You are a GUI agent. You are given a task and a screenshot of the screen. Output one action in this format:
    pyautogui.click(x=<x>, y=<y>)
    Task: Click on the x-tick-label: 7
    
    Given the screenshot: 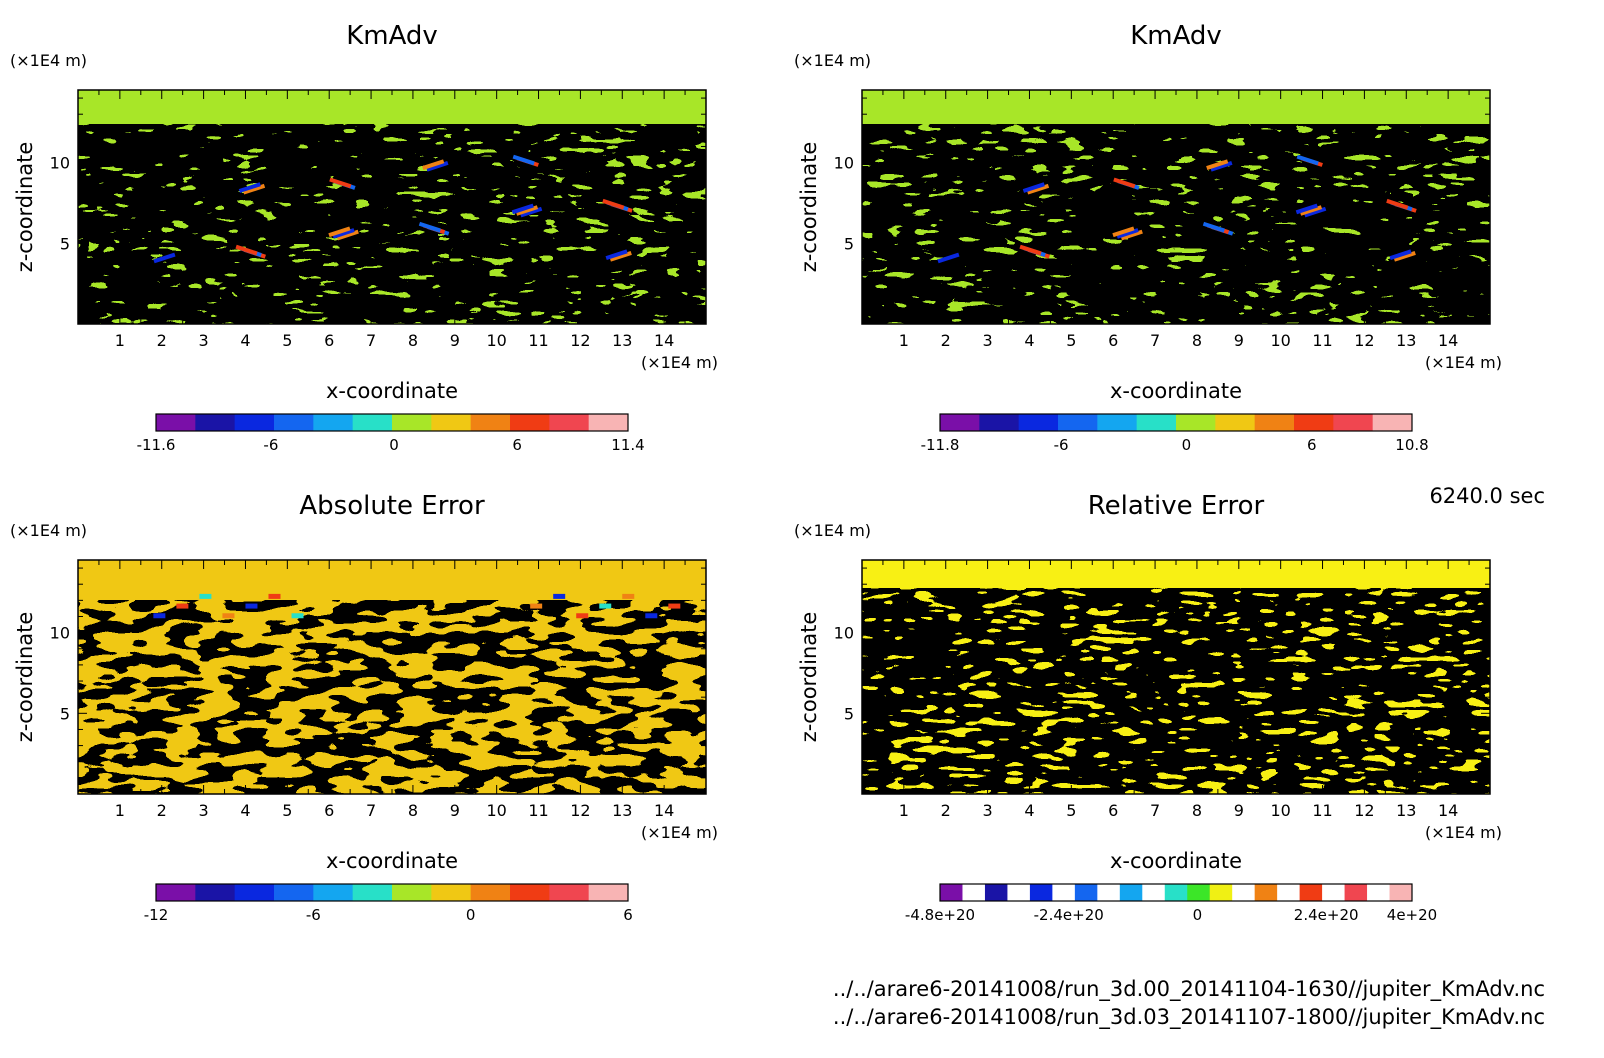 What is the action you would take?
    pyautogui.click(x=371, y=340)
    